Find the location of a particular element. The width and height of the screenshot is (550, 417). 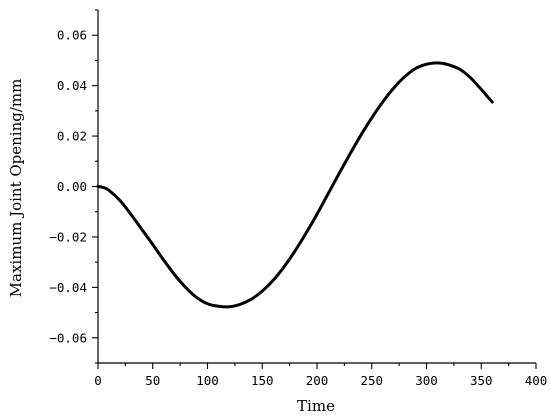

y-tick-label: 0.06 is located at coordinates (72, 35).